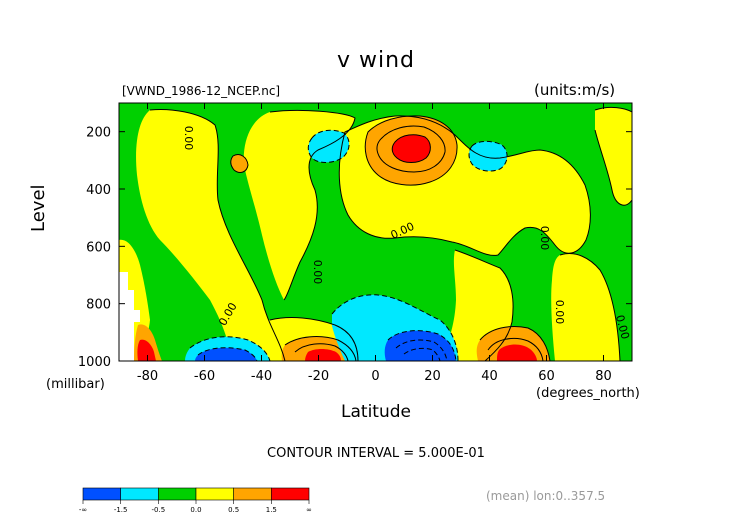 The width and height of the screenshot is (752, 532). I want to click on y-tick-label: 1000, so click(94, 362).